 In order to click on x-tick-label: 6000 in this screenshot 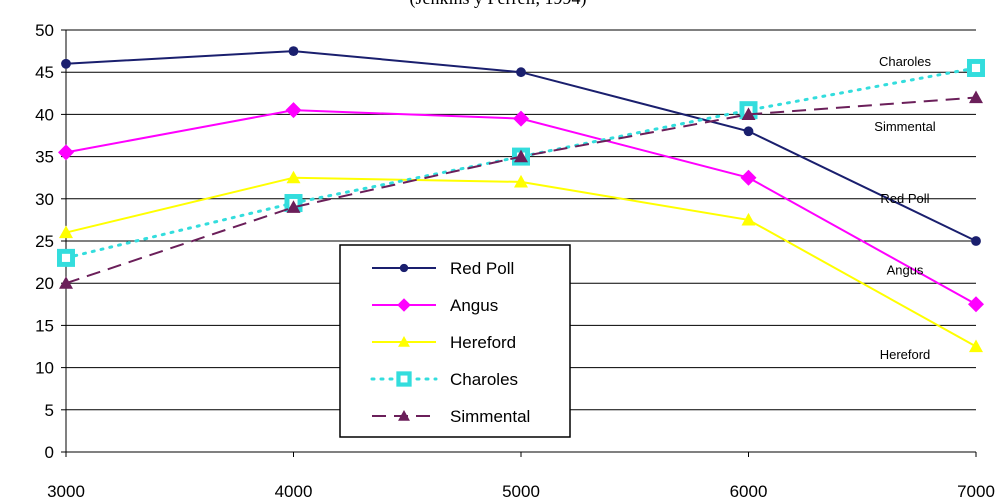, I will do `click(749, 491)`.